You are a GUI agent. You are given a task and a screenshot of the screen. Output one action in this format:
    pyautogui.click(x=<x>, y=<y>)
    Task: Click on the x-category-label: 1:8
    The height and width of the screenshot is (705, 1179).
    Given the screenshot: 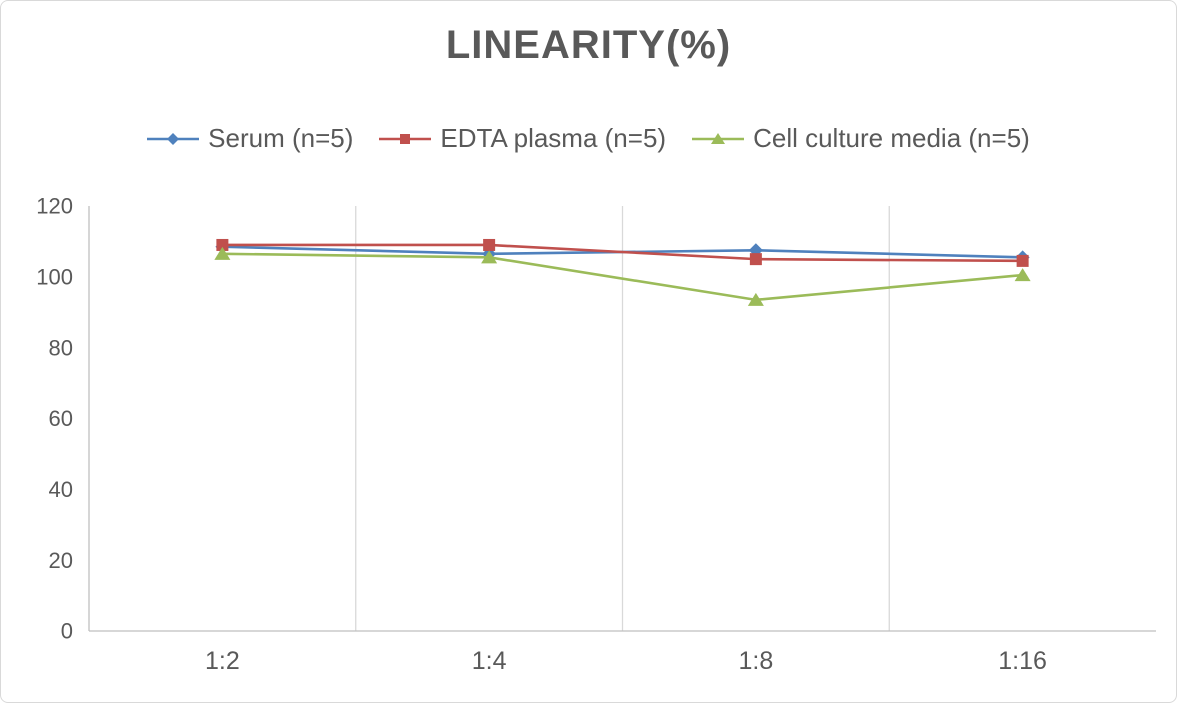 What is the action you would take?
    pyautogui.click(x=755, y=661)
    